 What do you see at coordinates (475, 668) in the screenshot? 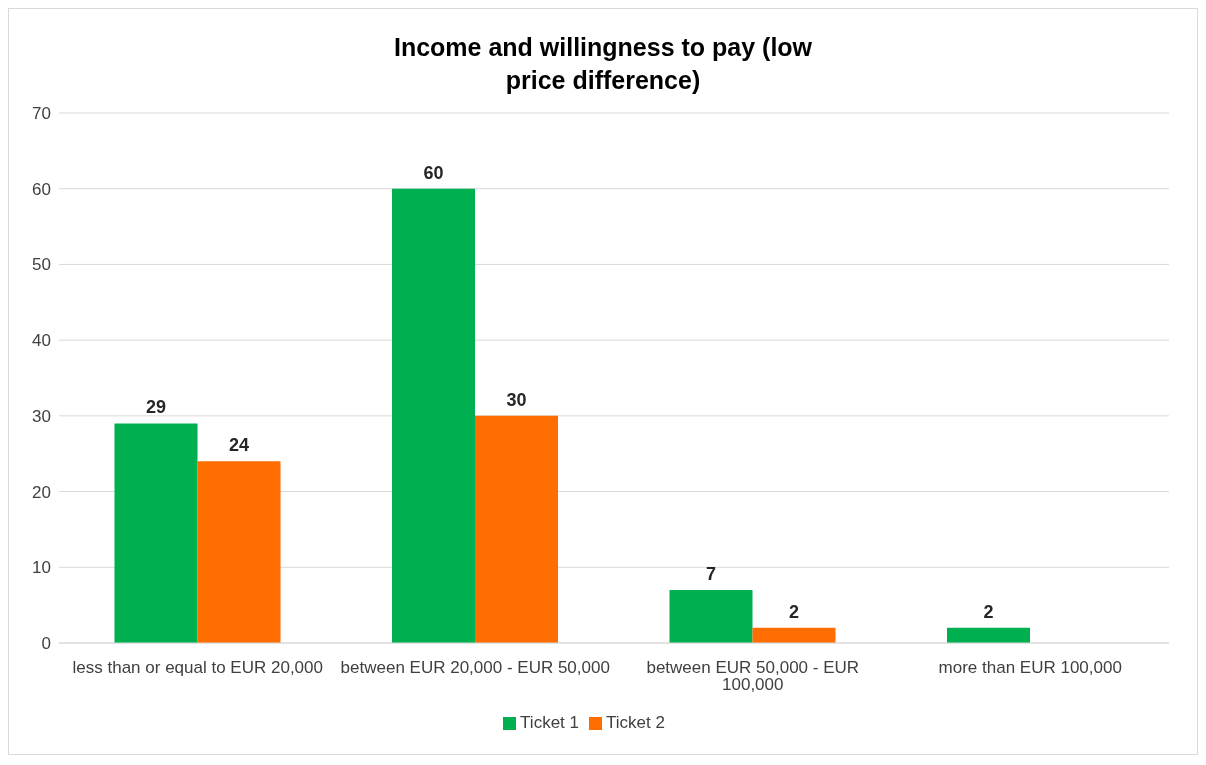
I see `x-tick-label: between EUR 20,000 - EUR 50,000` at bounding box center [475, 668].